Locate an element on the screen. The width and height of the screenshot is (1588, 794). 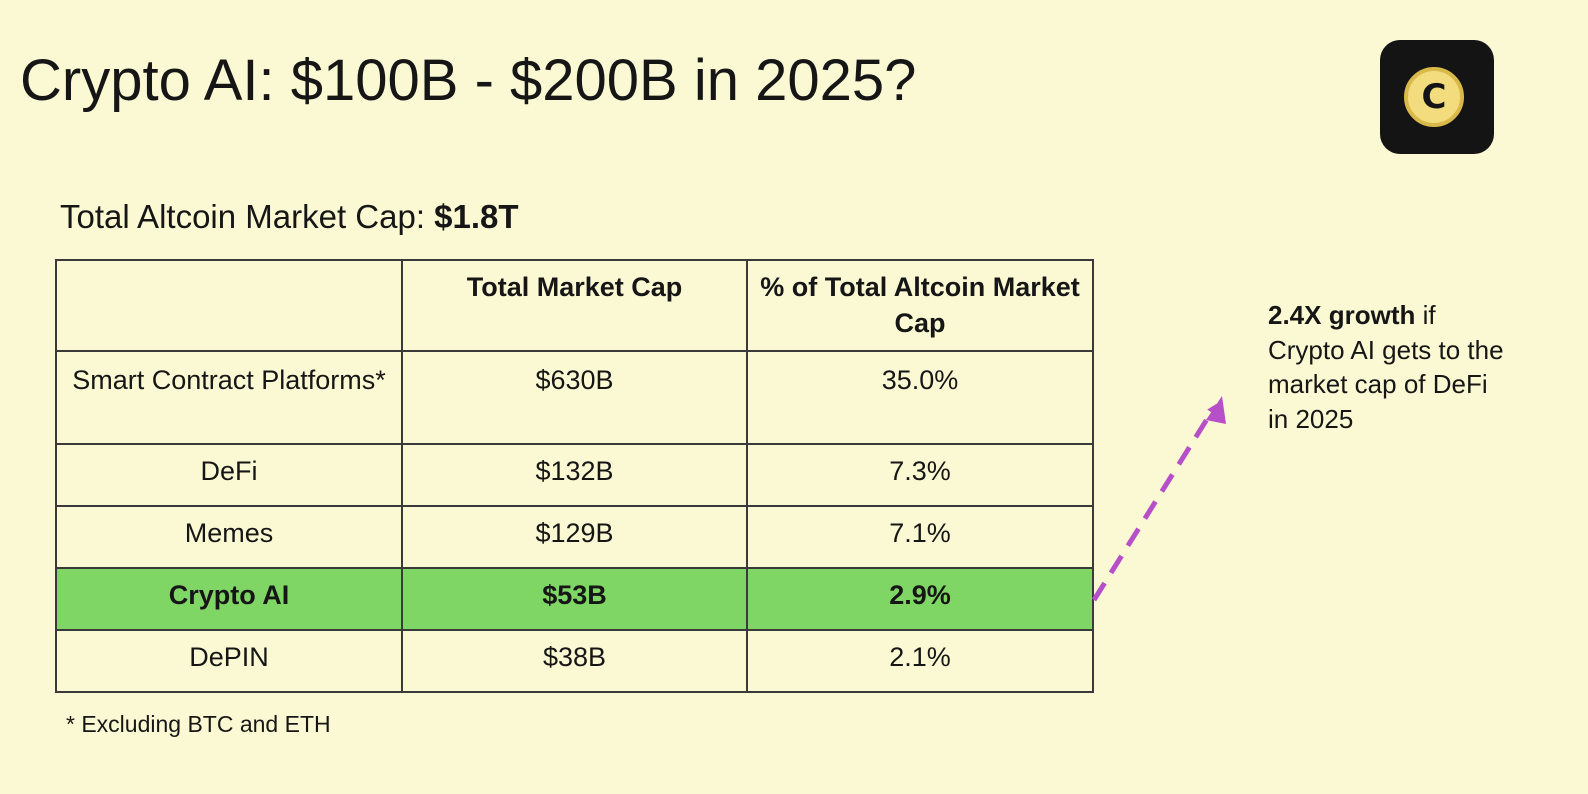
brand-logo: C is located at coordinates (1437, 97).